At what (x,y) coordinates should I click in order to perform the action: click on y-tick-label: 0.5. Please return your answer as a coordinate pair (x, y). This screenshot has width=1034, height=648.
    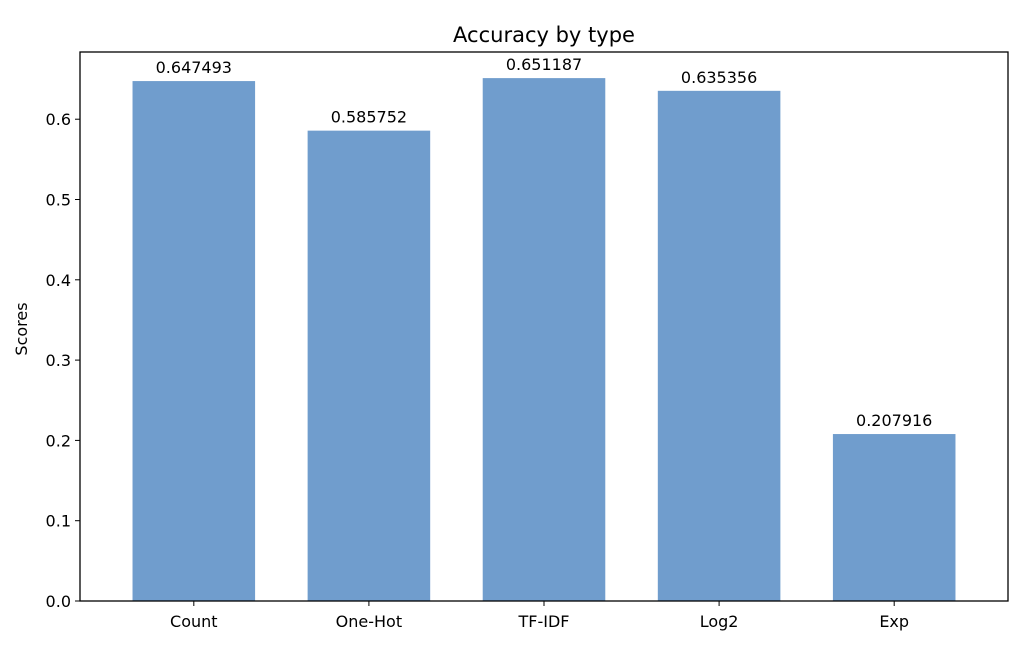
    Looking at the image, I should click on (58, 200).